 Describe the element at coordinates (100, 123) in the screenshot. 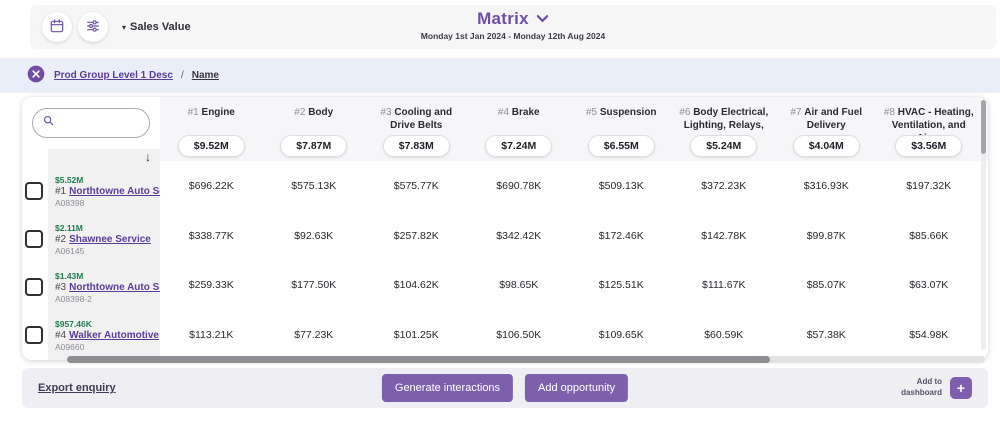

I see `search-input` at that location.